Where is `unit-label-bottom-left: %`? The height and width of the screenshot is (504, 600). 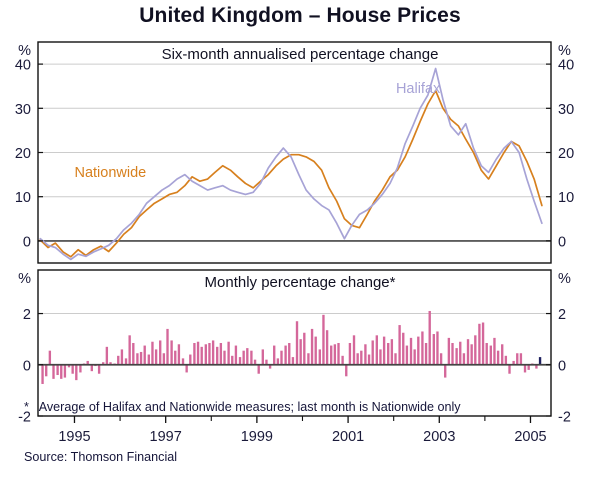
unit-label-bottom-left: % is located at coordinates (24, 279).